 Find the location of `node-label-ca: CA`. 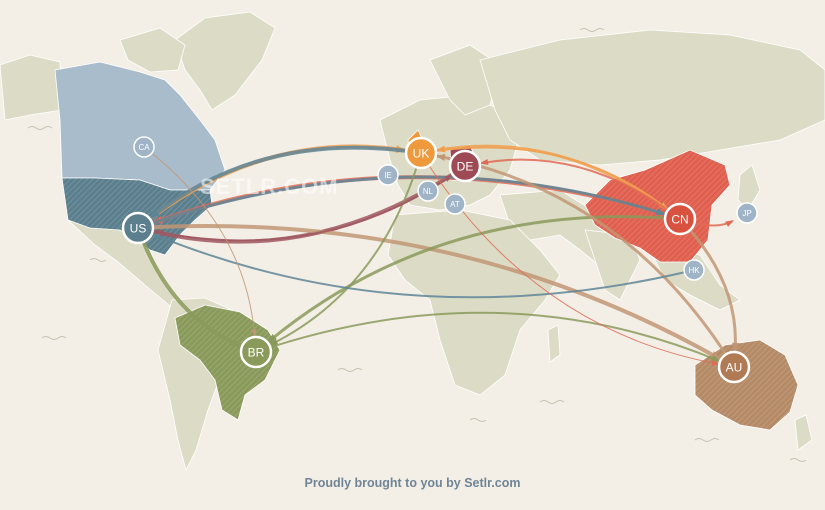

node-label-ca: CA is located at coordinates (144, 147).